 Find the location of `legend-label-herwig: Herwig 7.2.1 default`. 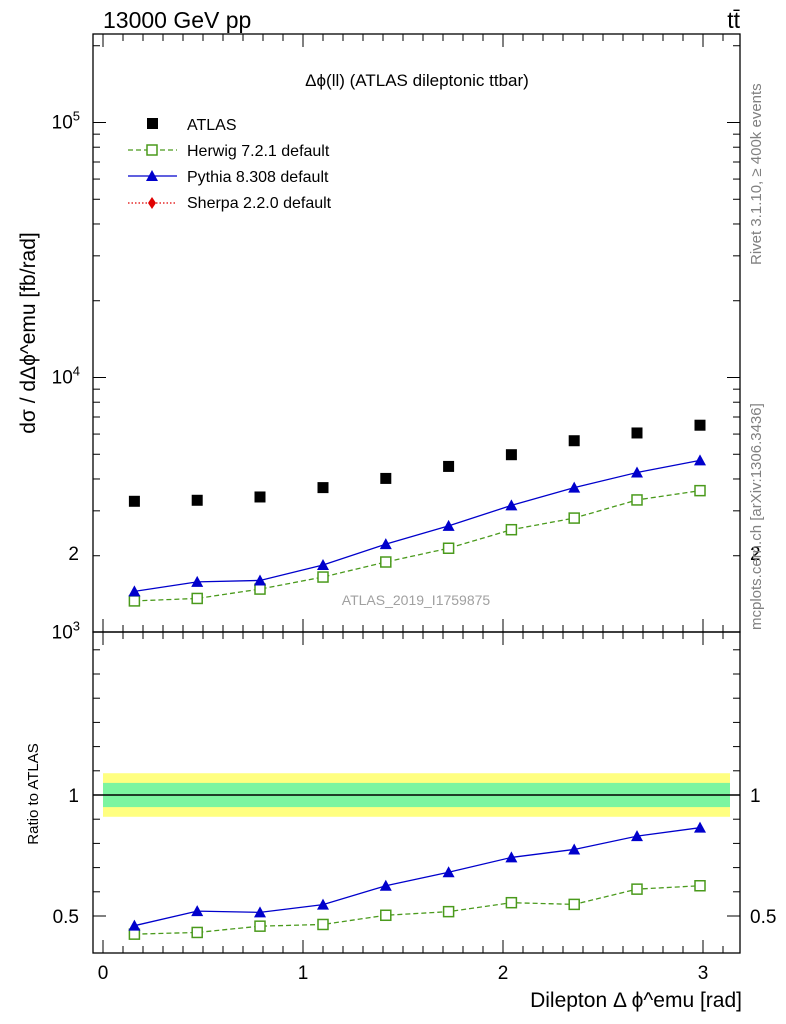

legend-label-herwig: Herwig 7.2.1 default is located at coordinates (258, 151).